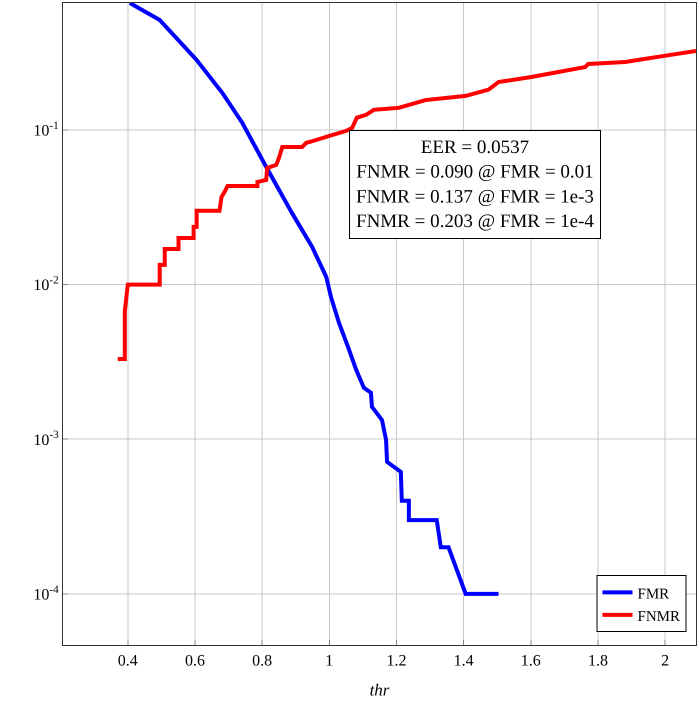 The image size is (698, 703). What do you see at coordinates (46, 284) in the screenshot?
I see `y-tick-label: 10$^{-2}$` at bounding box center [46, 284].